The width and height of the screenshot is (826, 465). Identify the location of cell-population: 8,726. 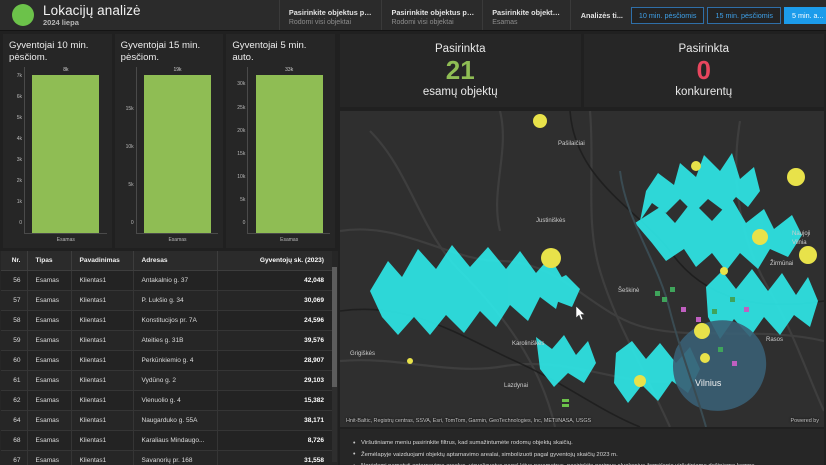
(274, 440).